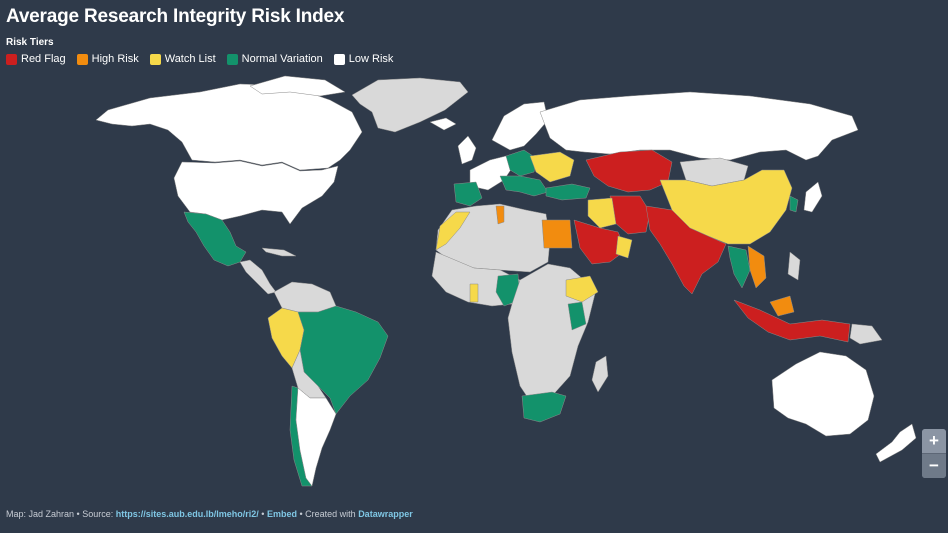 This screenshot has width=948, height=533. I want to click on region-scandinavia, so click(520, 126).